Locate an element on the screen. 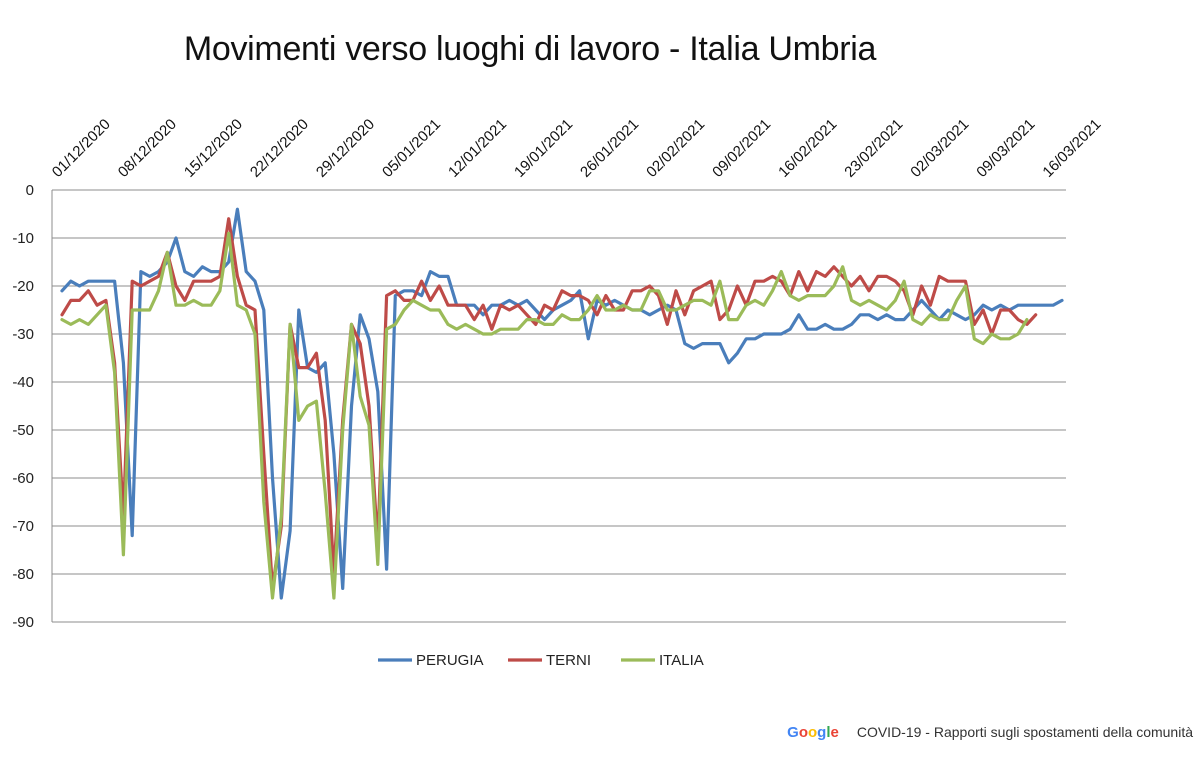 Image resolution: width=1199 pixels, height=764 pixels. x-tick-label: 26/01/2021 is located at coordinates (609, 148).